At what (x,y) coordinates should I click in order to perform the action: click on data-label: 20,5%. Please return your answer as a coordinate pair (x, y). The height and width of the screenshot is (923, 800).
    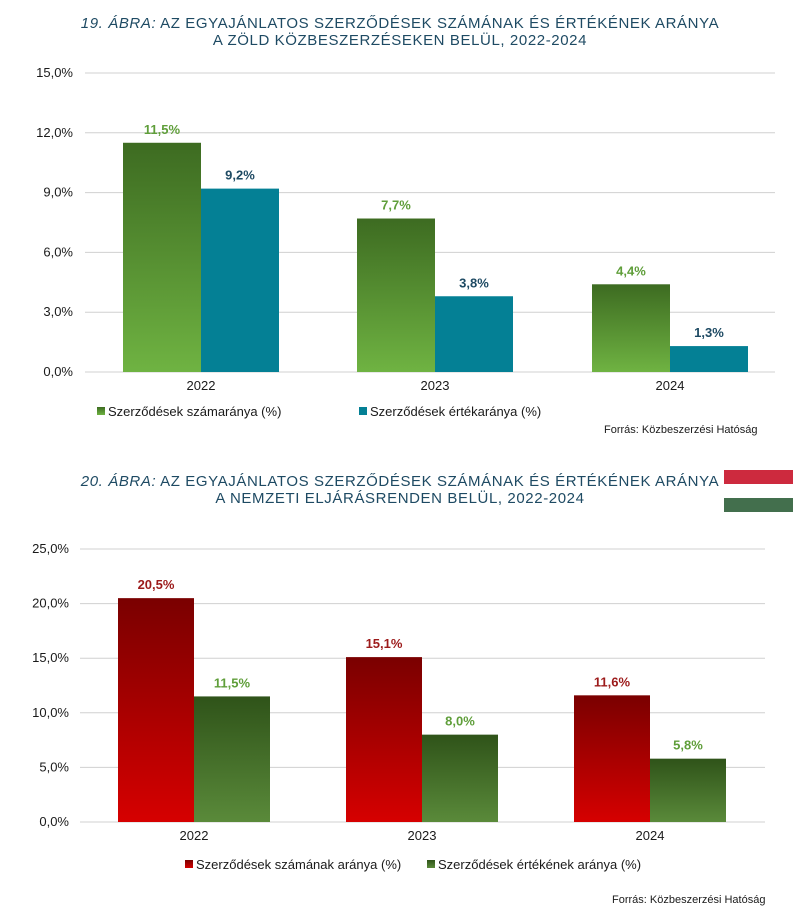
    Looking at the image, I should click on (156, 584).